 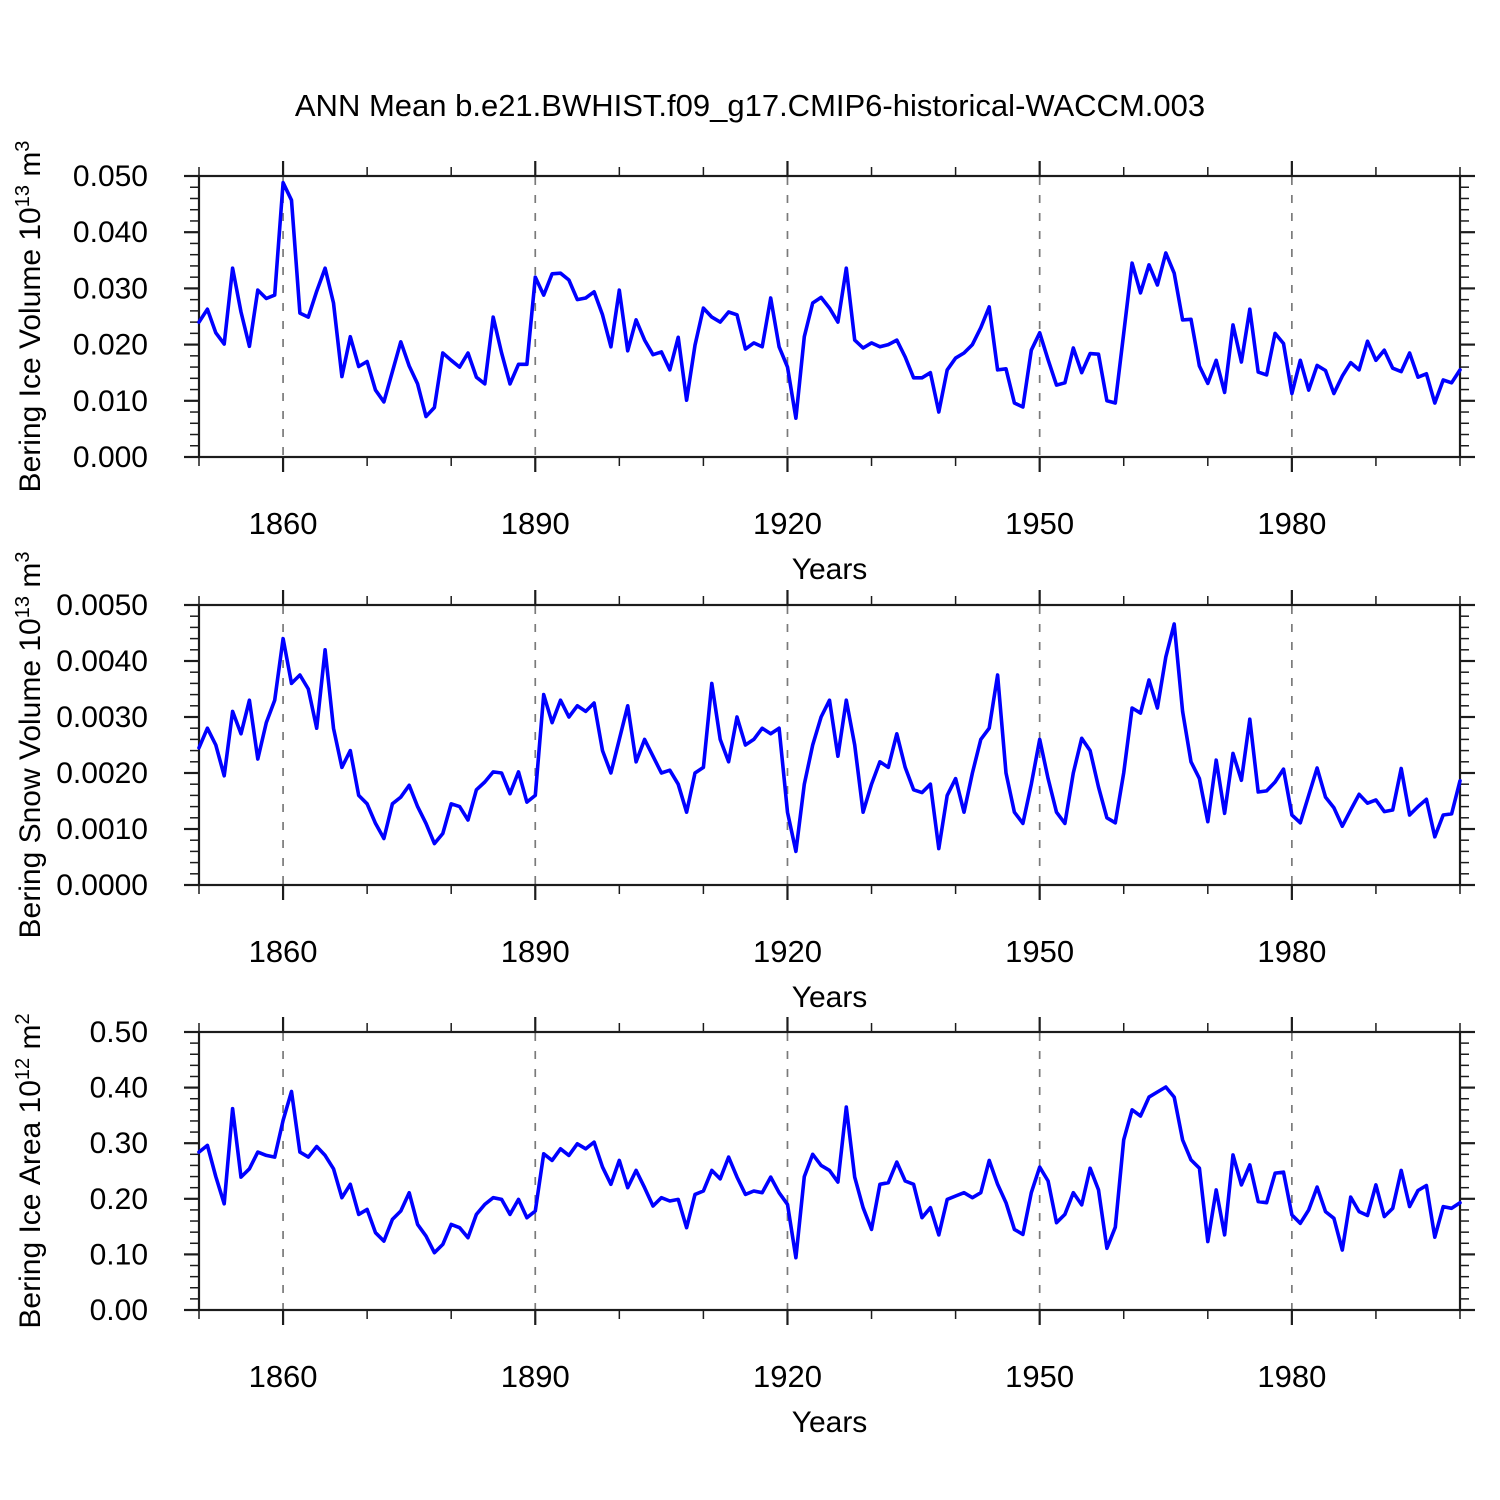 I want to click on svg-text: 0.50, so click(x=119, y=1032).